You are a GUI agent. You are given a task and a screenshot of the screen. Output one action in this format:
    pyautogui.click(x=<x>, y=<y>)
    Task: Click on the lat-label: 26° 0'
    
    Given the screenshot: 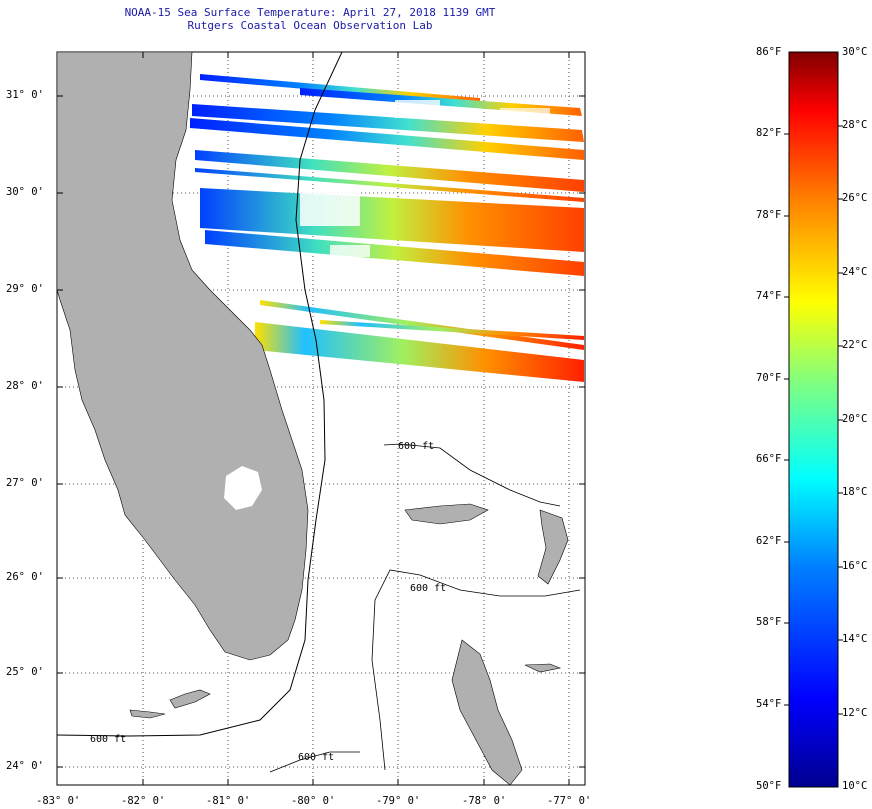 What is the action you would take?
    pyautogui.click(x=25, y=577)
    